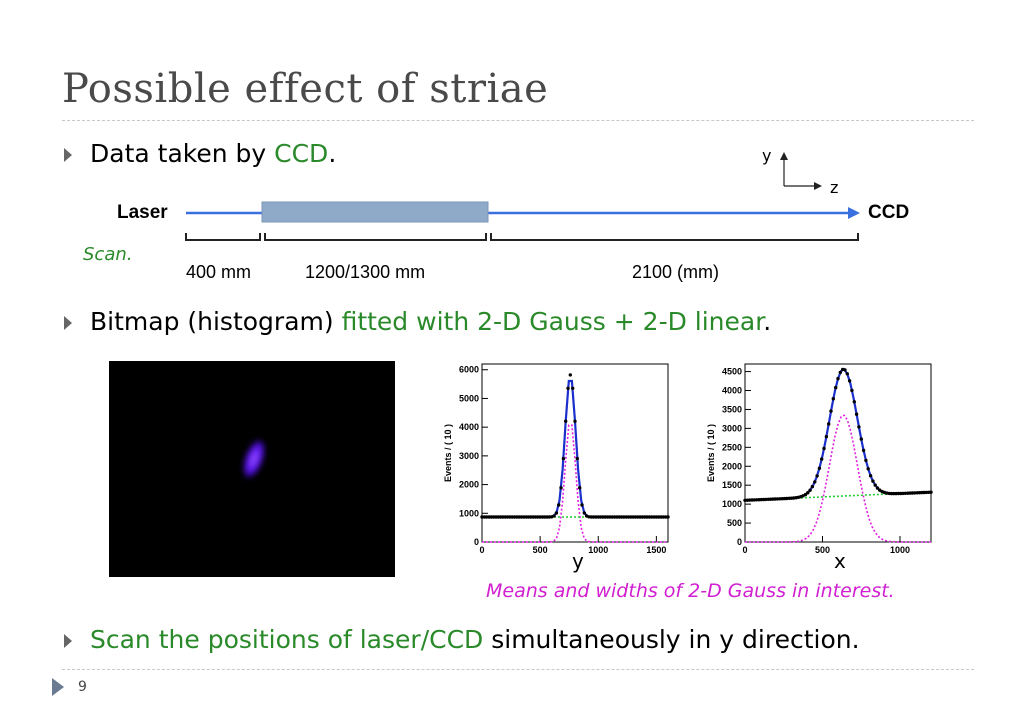  Describe the element at coordinates (301, 153) in the screenshot. I see `bullet-1-ccd: CCD` at that location.